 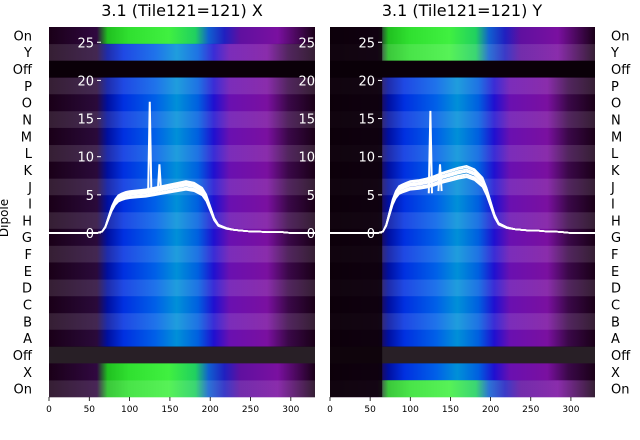 I want to click on dipole-label-left: X, so click(x=27, y=373).